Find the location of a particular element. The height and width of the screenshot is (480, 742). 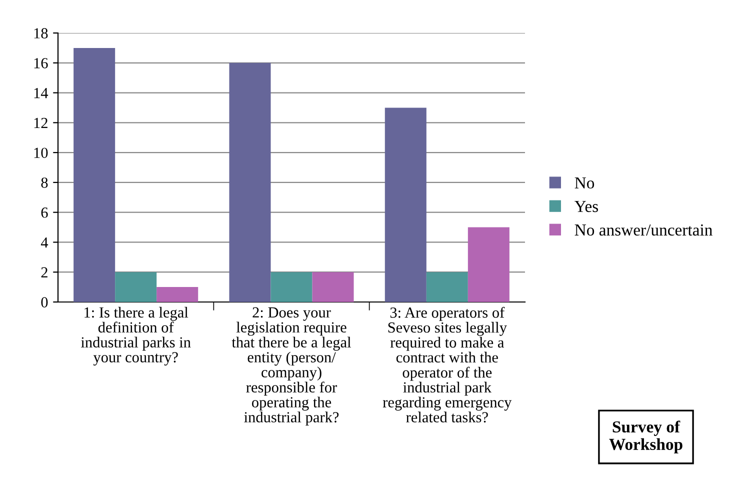

y-tick-label: 6 is located at coordinates (44, 213).